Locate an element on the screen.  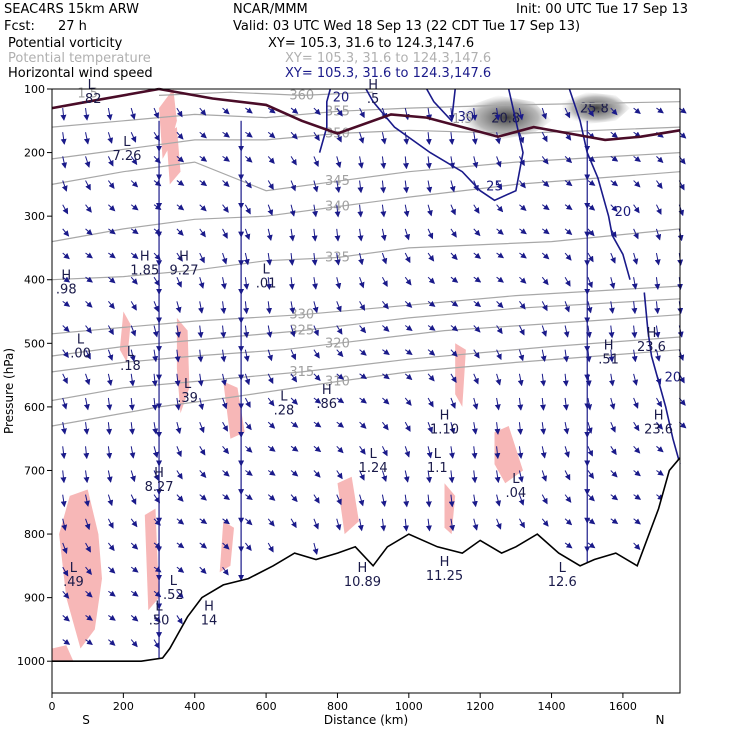
wind-speed-contour is located at coordinates (325, 120).